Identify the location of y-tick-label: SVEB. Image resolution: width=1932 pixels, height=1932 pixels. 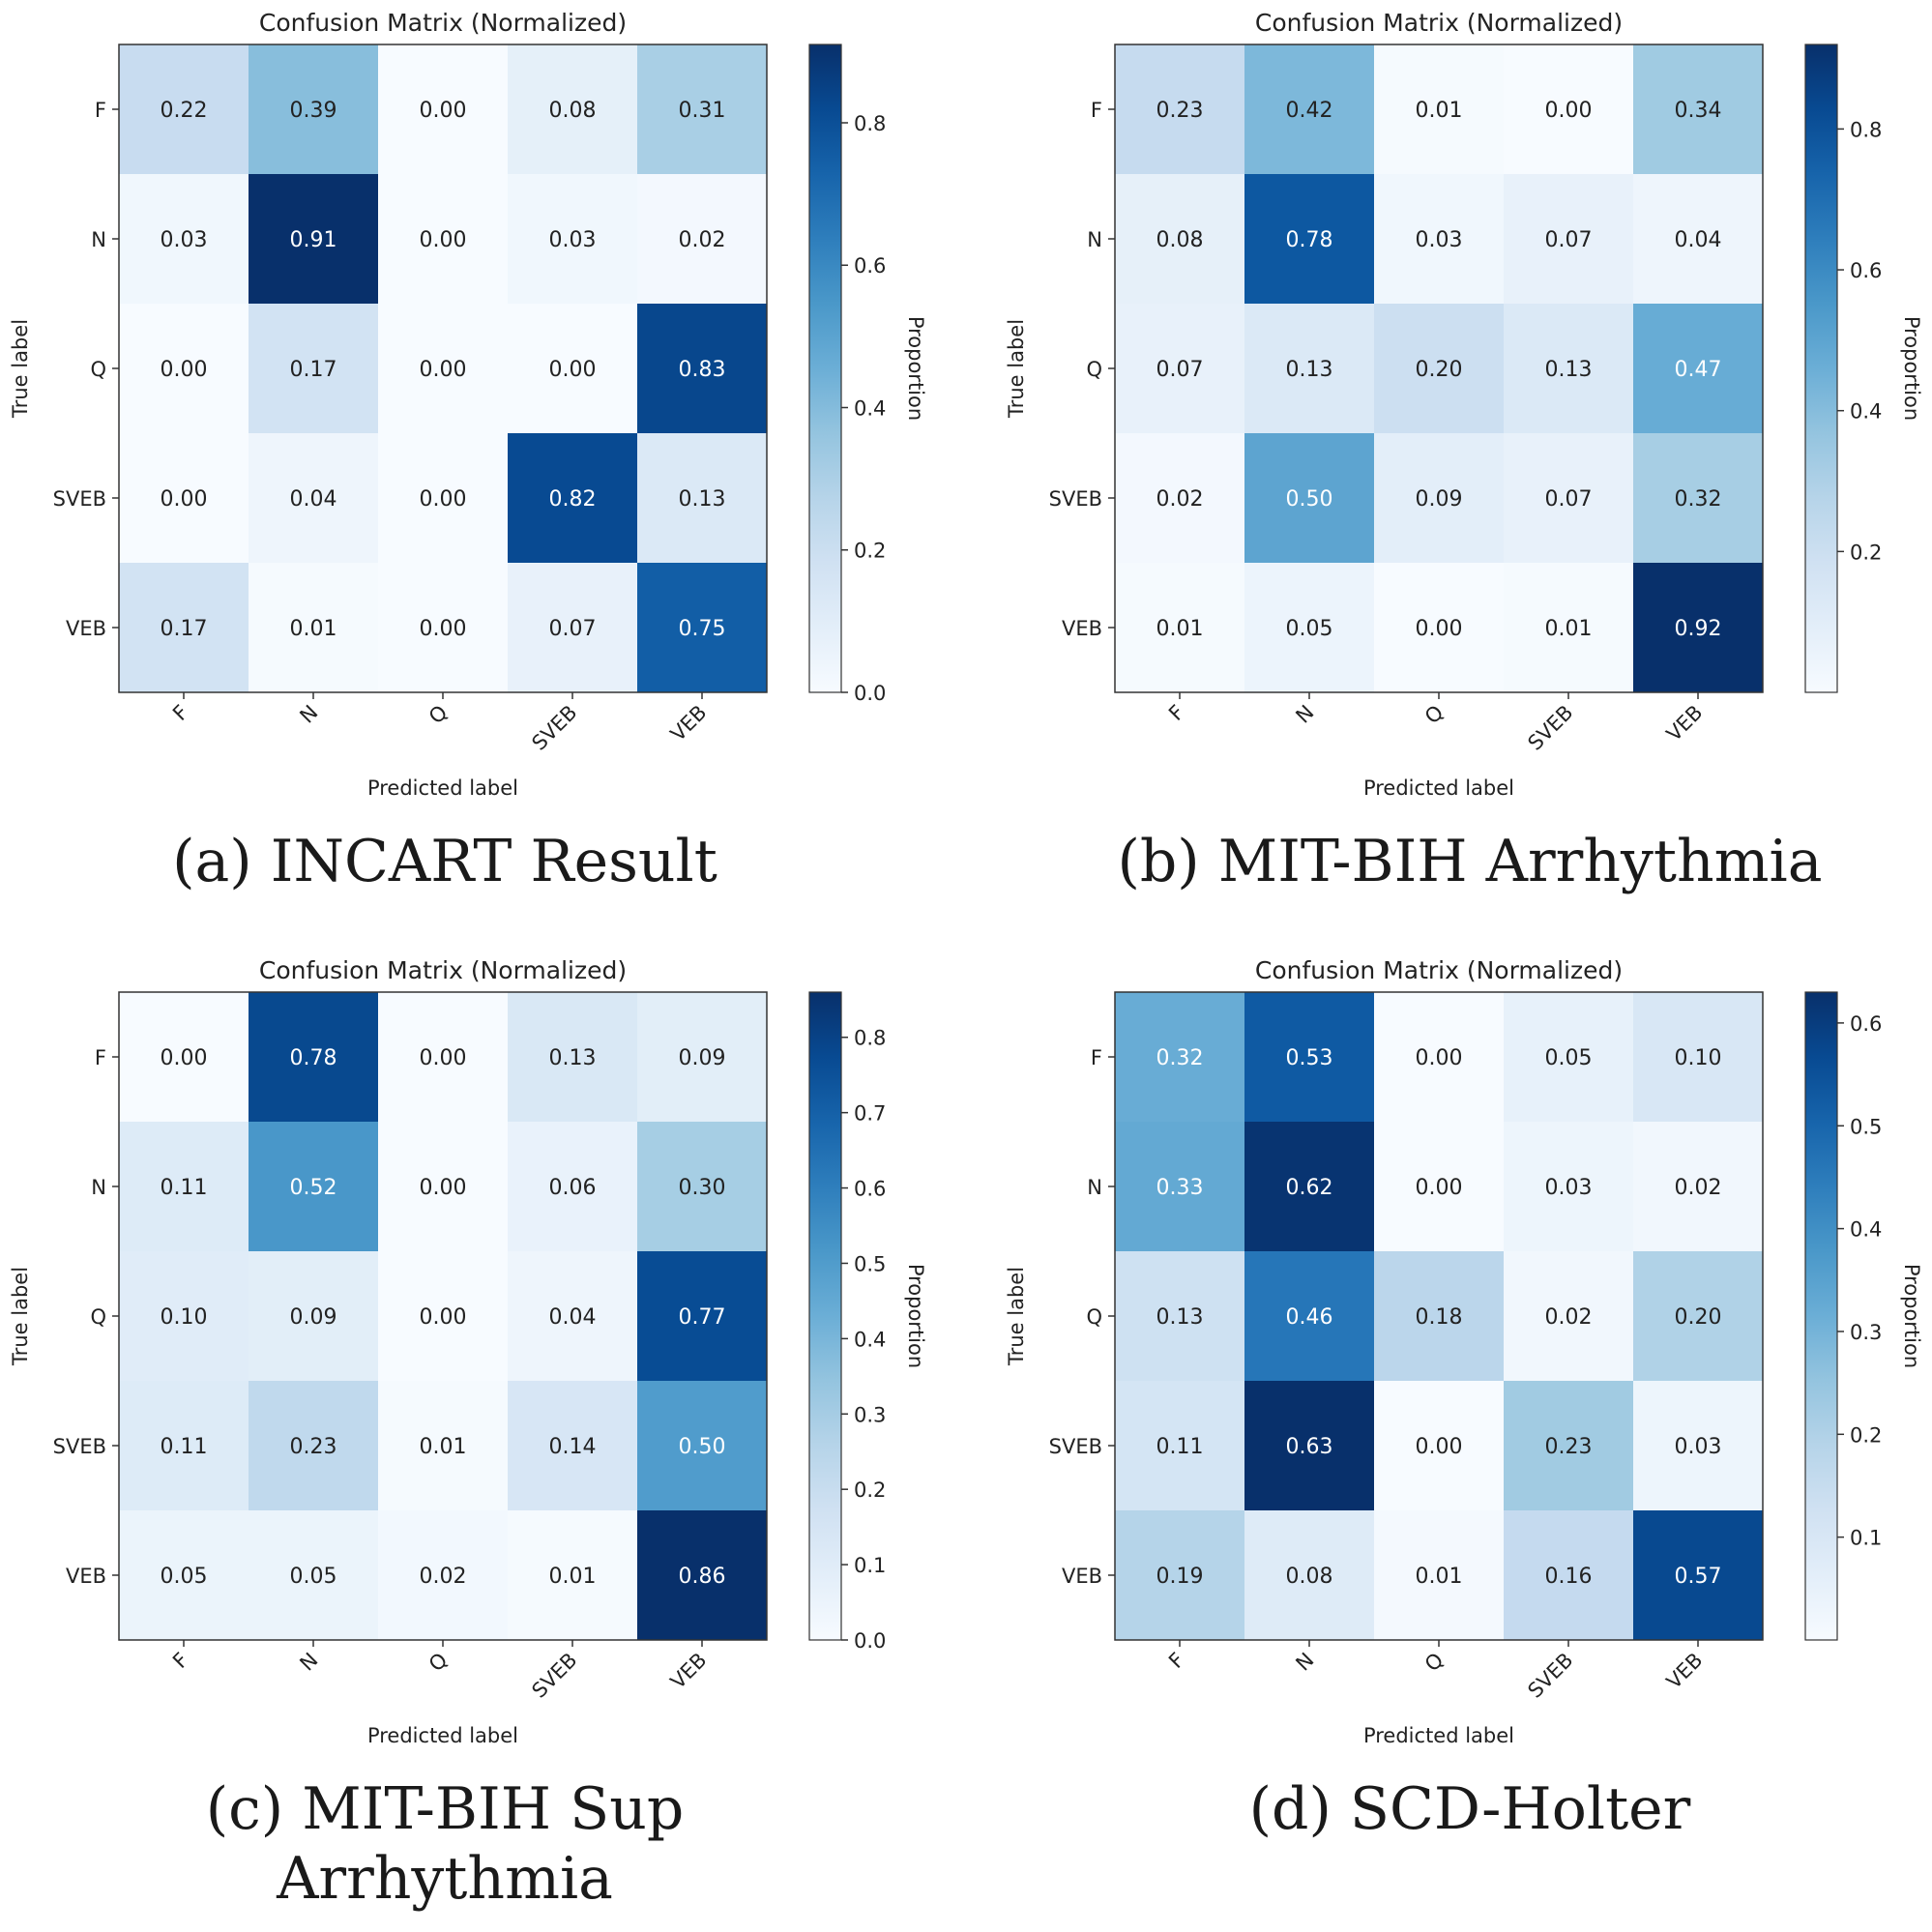
(1075, 1446).